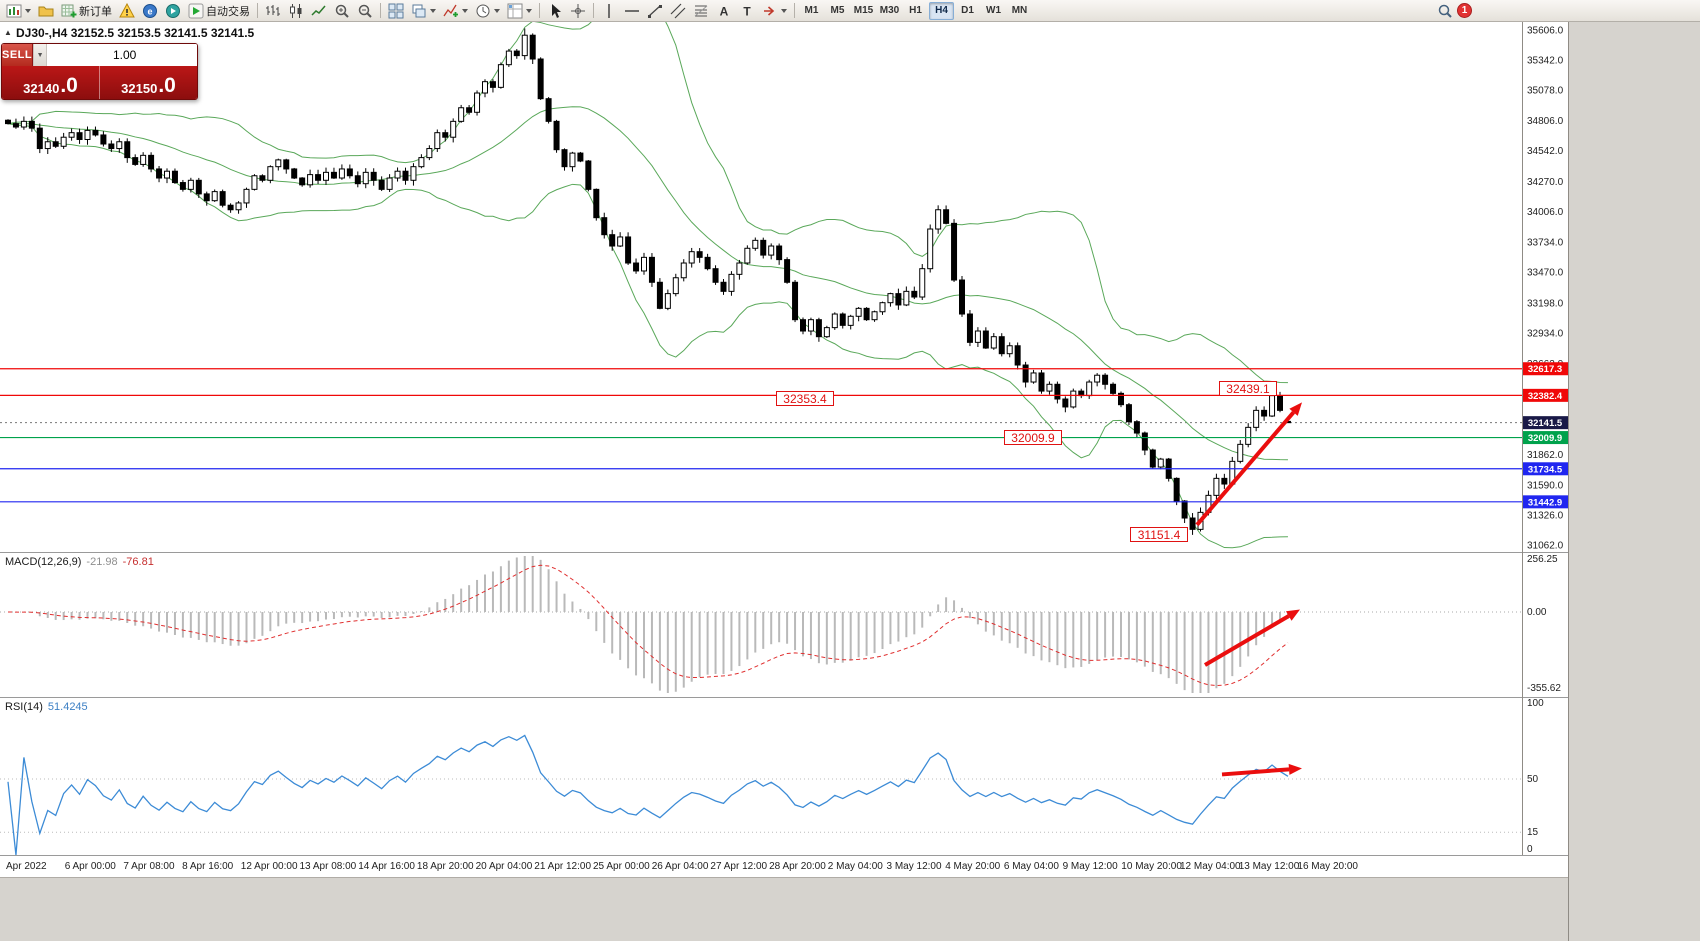  Describe the element at coordinates (8, 32) in the screenshot. I see `chart-expand-icon: ▲` at that location.